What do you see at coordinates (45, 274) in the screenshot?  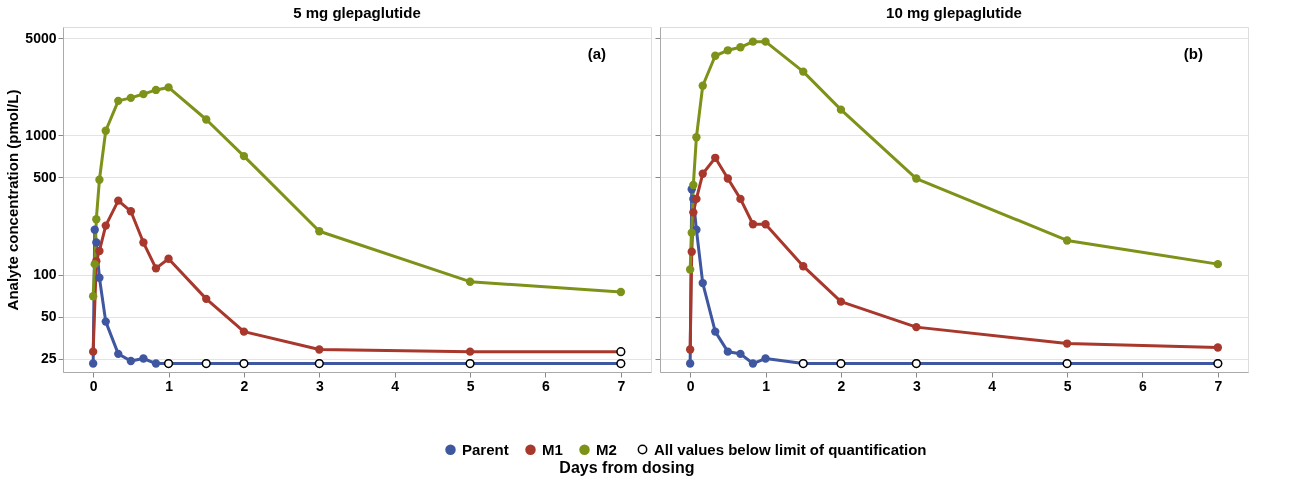 I see `y-tick-label: 100` at bounding box center [45, 274].